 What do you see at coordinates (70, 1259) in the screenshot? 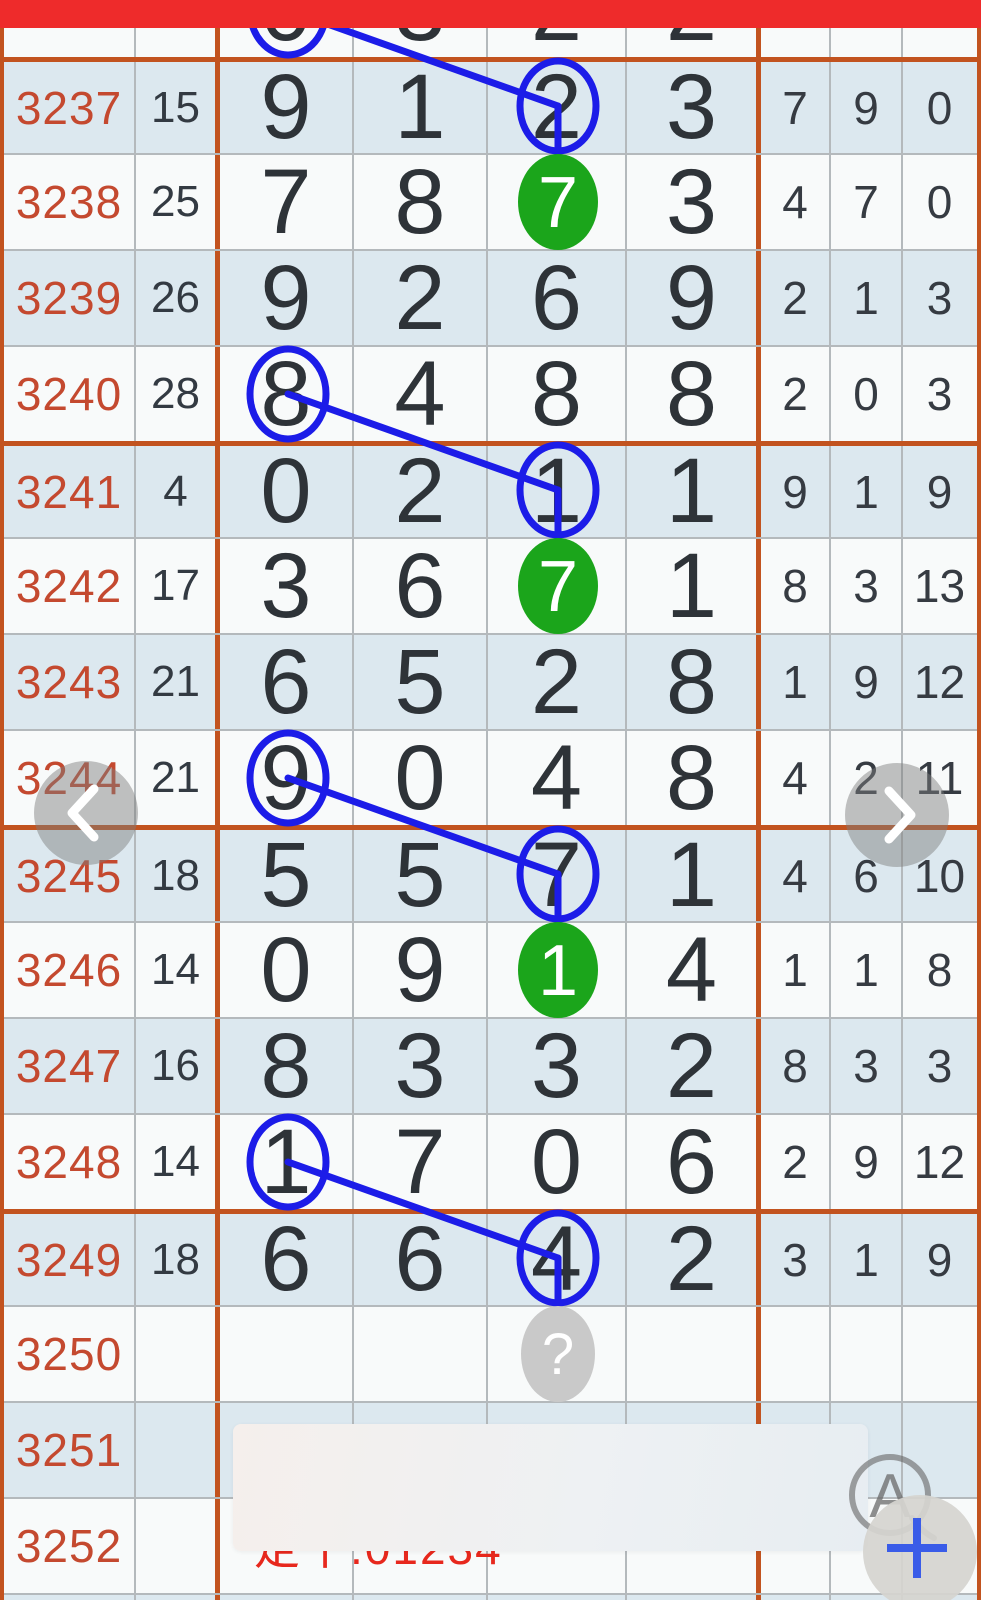
I see `period-cell: 3249` at bounding box center [70, 1259].